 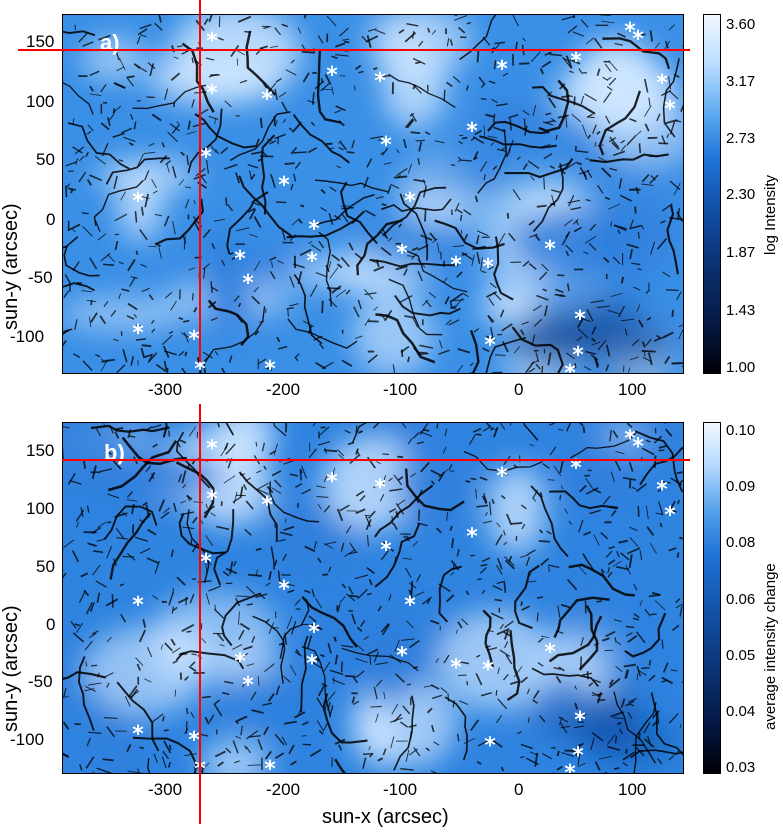 What do you see at coordinates (562, 337) in the screenshot?
I see `dark-patch` at bounding box center [562, 337].